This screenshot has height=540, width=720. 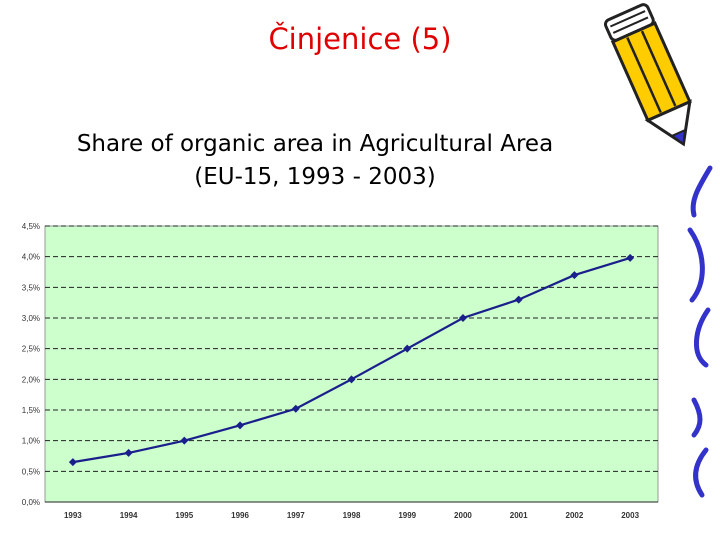 I want to click on y-tick-label: 3,0%, so click(x=31, y=318).